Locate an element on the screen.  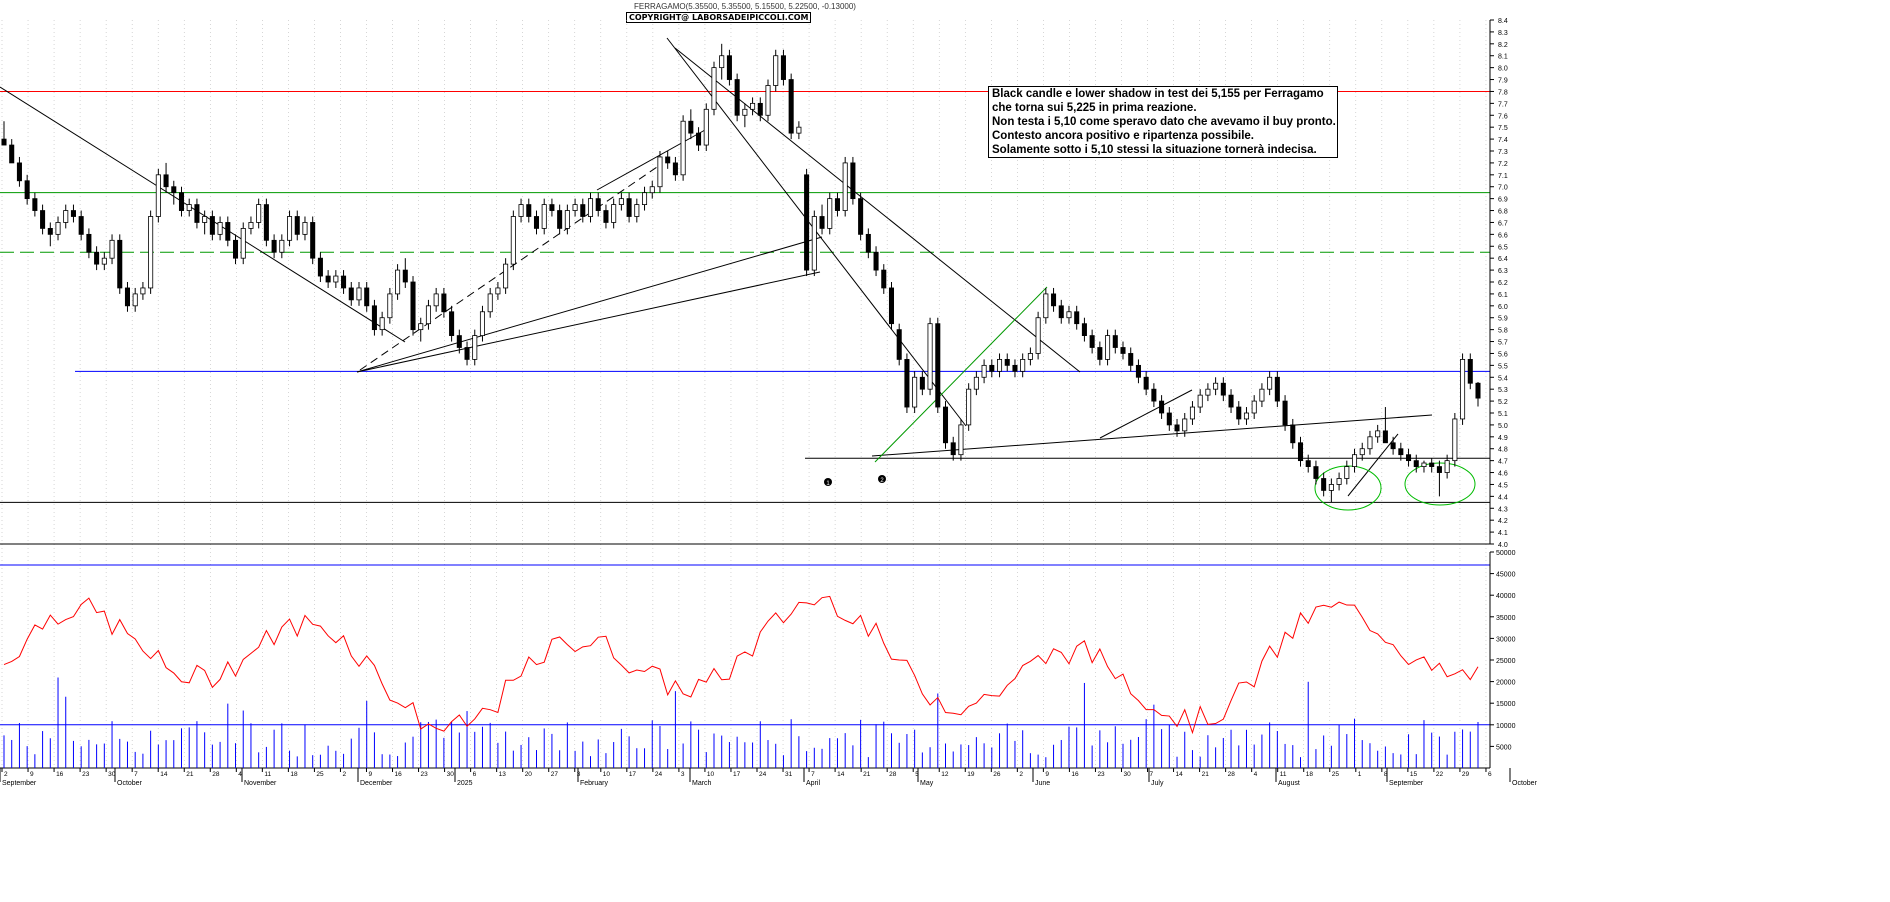
date-tick-label: 23 is located at coordinates (86, 774).